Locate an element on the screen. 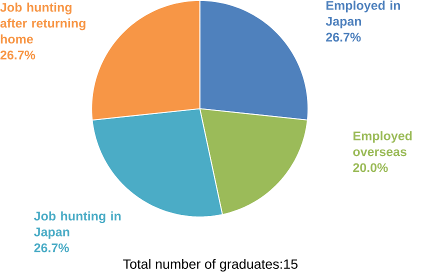 This screenshot has width=430, height=275. slice-label: Job hunting in Japan is located at coordinates (77, 225).